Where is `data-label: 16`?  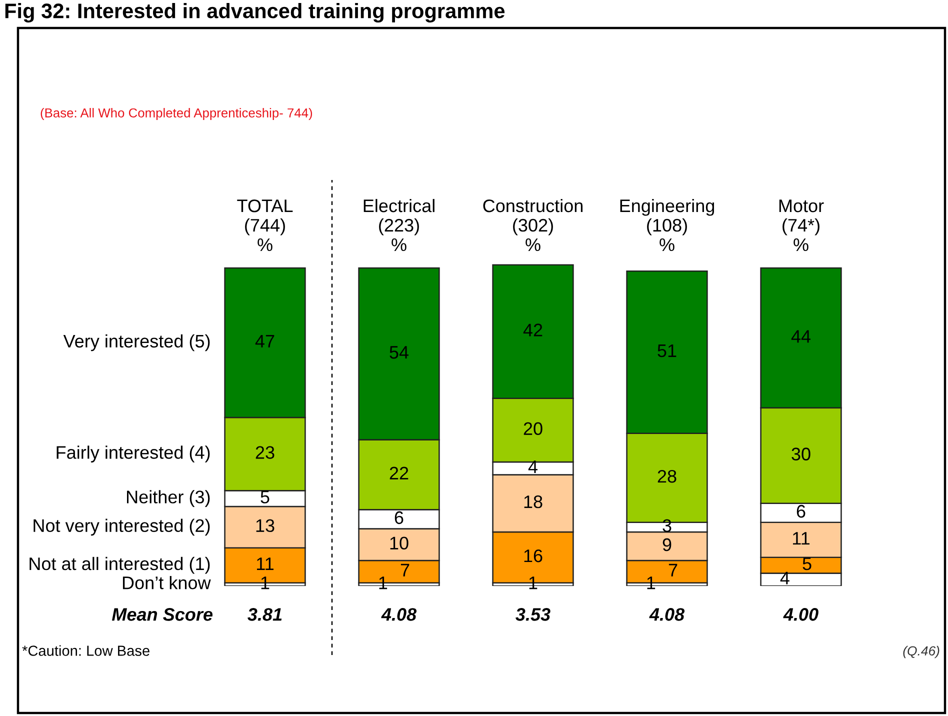
data-label: 16 is located at coordinates (533, 555).